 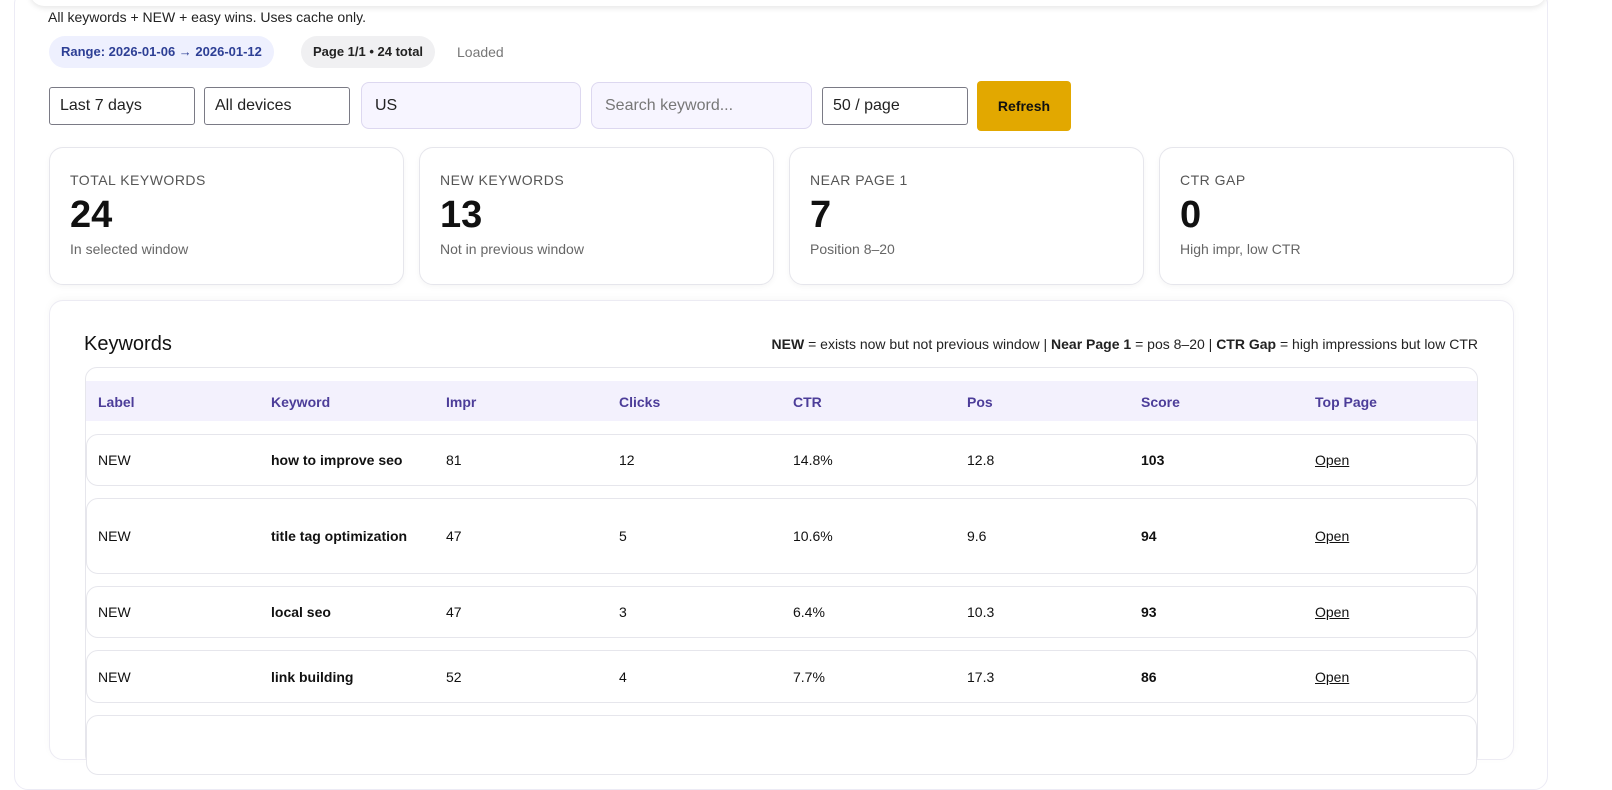 I want to click on stat-subtitle: High impr, low CTR, so click(x=1240, y=249).